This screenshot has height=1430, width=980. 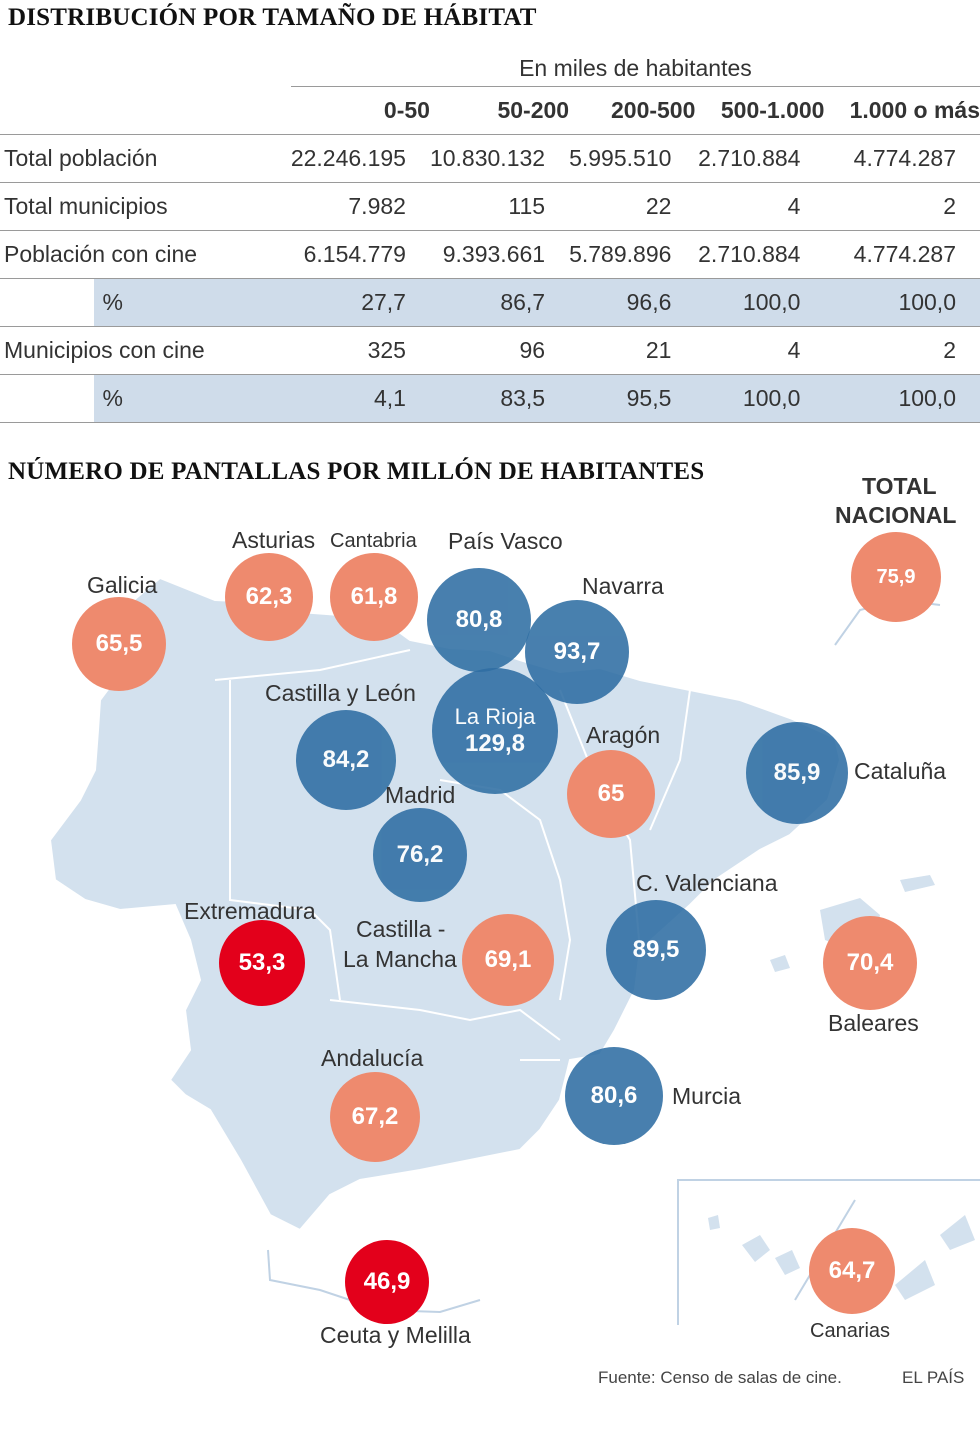 What do you see at coordinates (632, 302) in the screenshot?
I see `cell: 96,6` at bounding box center [632, 302].